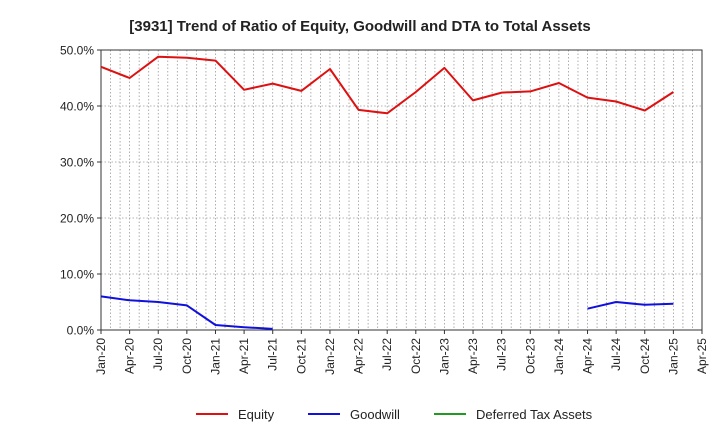  I want to click on x-tick-label: Jan-22, so click(330, 356).